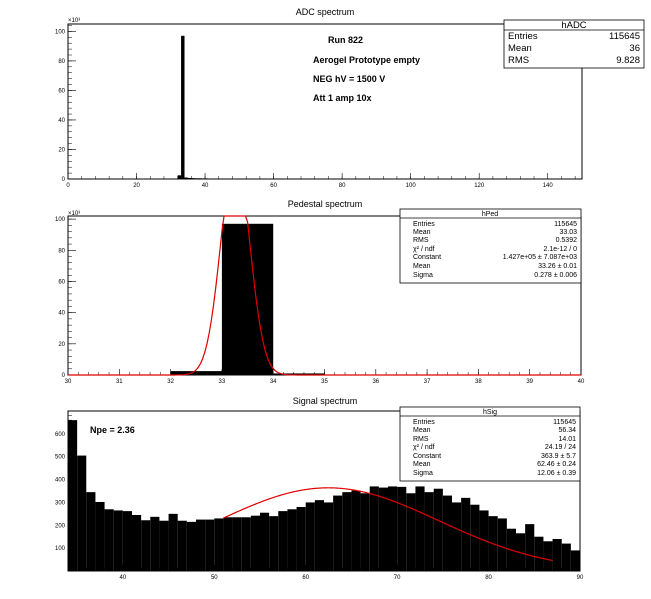 This screenshot has width=651, height=599. What do you see at coordinates (74, 21) in the screenshot?
I see `adc-y-multiplier: ×10³` at bounding box center [74, 21].